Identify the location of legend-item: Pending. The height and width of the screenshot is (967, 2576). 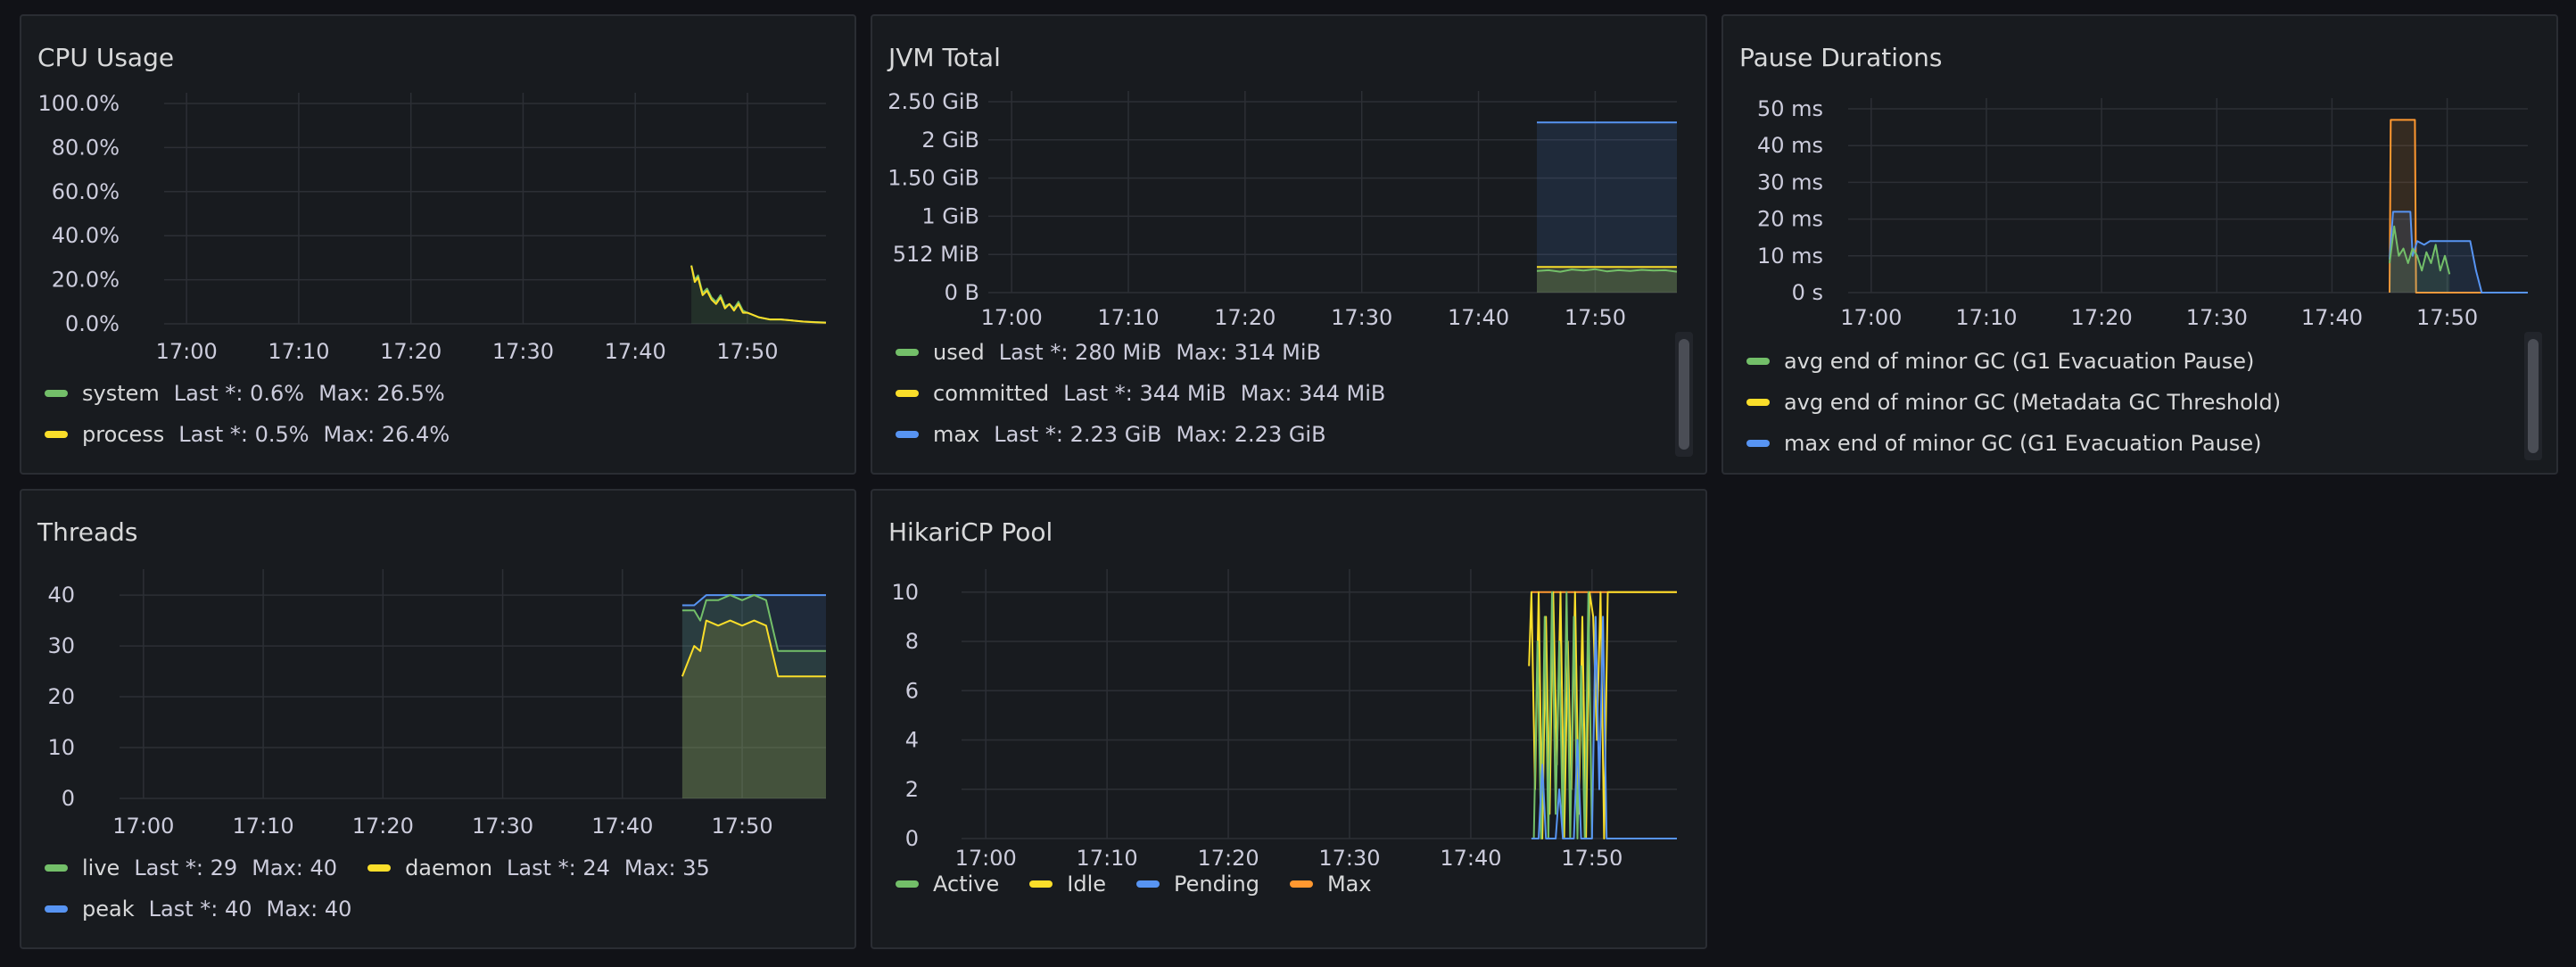
(1205, 884).